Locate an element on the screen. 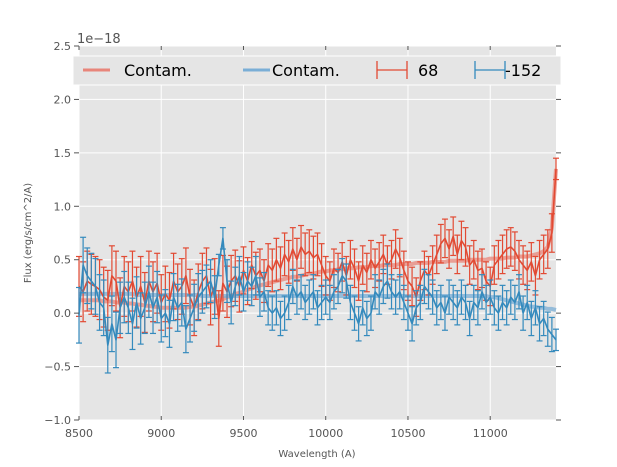  x-axis-label: Wavelength (A) is located at coordinates (316, 454).